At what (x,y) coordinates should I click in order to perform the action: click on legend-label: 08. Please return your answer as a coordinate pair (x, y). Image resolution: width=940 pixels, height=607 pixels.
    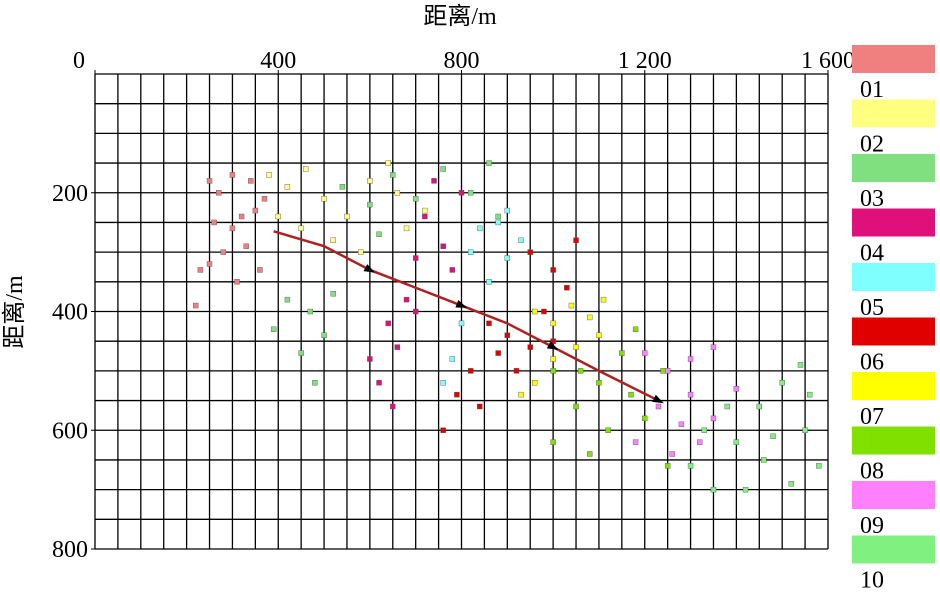
    Looking at the image, I should click on (872, 472).